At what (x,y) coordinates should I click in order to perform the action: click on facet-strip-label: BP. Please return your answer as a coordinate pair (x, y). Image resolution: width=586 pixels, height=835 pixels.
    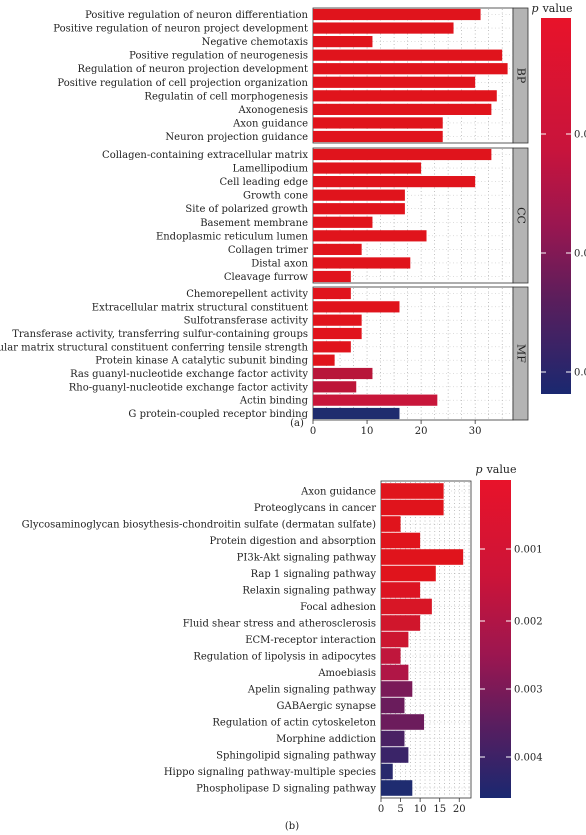
    Looking at the image, I should click on (521, 76).